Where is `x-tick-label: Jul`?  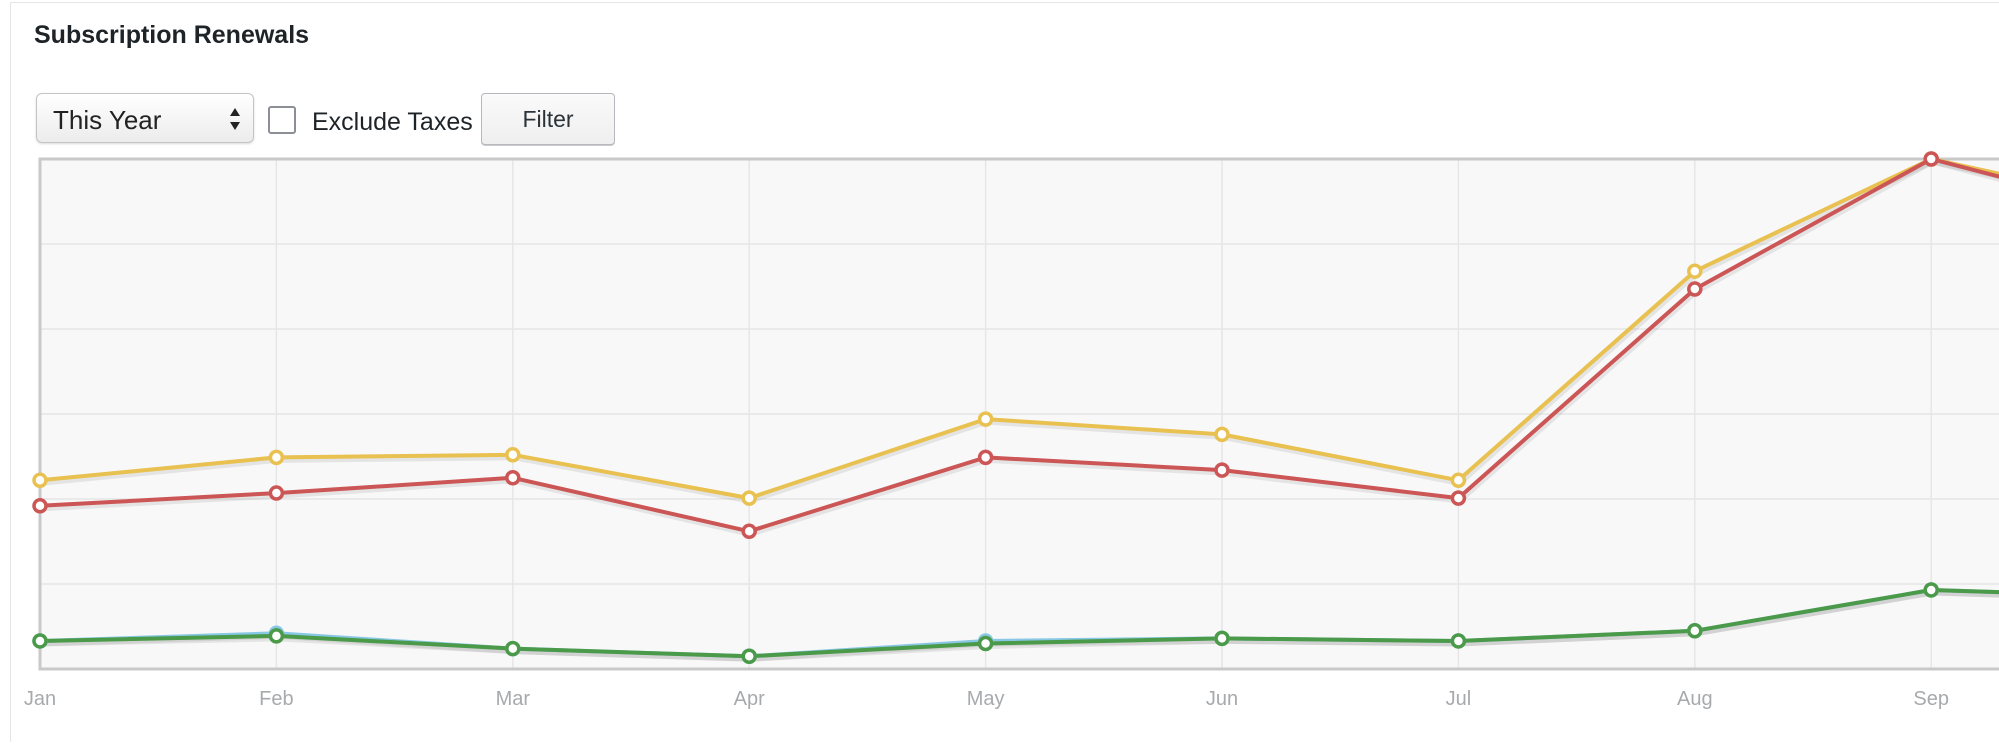
x-tick-label: Jul is located at coordinates (1459, 699).